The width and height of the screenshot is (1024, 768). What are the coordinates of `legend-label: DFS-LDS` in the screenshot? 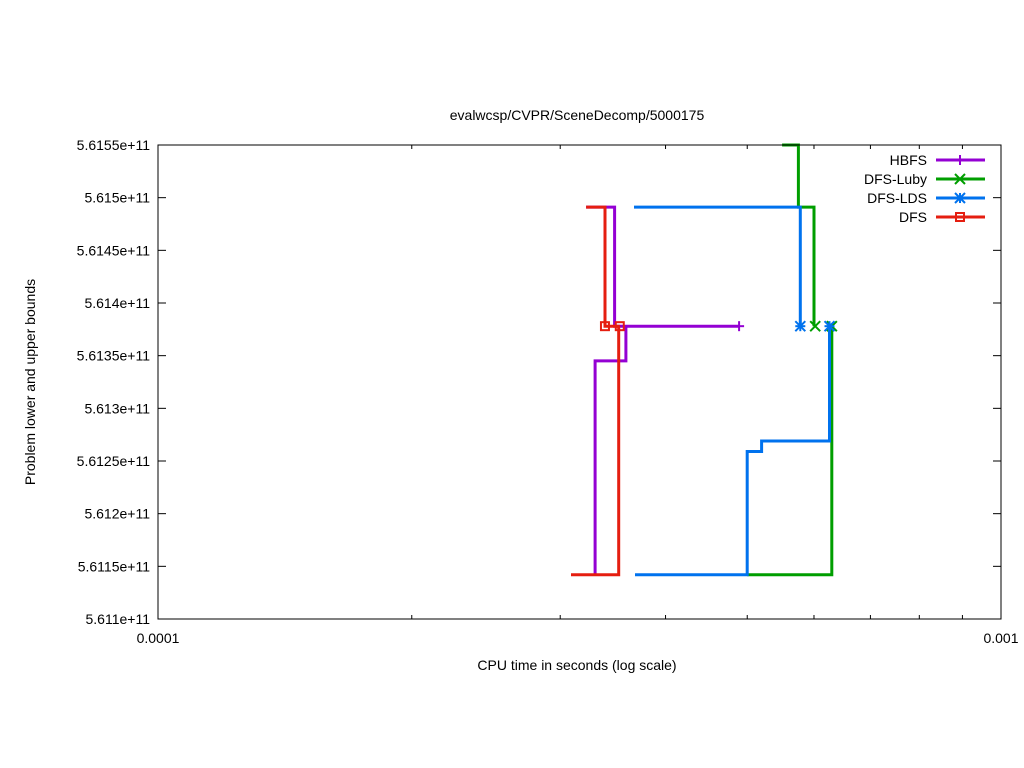 It's located at (897, 198).